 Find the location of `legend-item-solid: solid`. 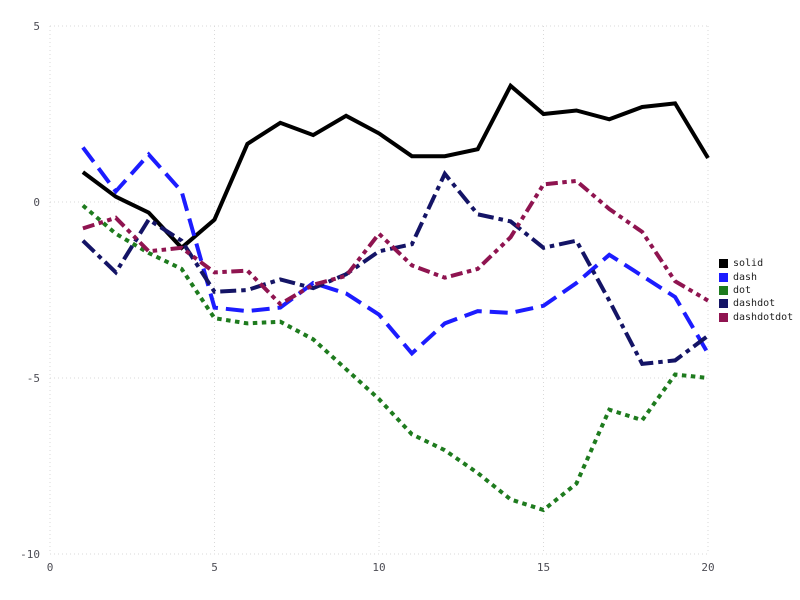

legend-item-solid: solid is located at coordinates (756, 263).